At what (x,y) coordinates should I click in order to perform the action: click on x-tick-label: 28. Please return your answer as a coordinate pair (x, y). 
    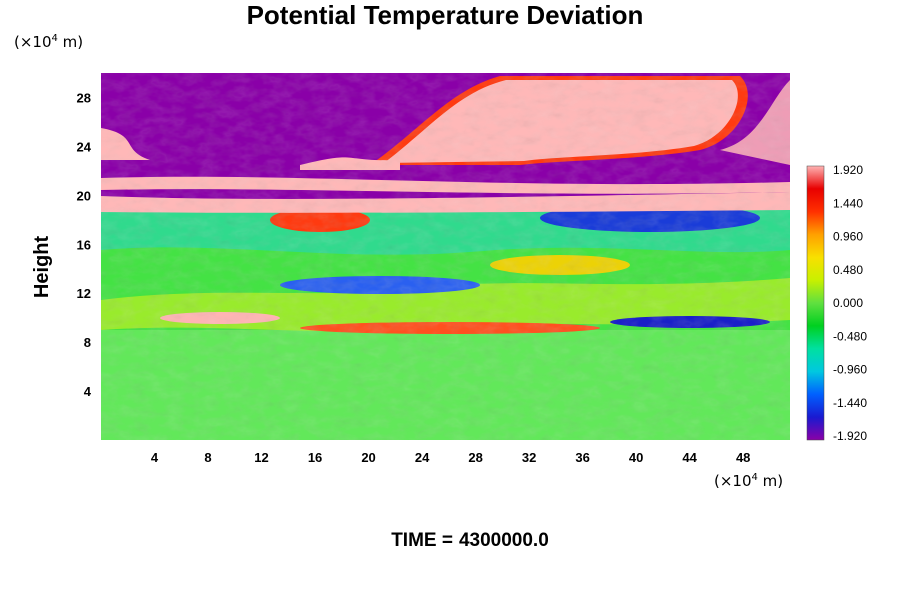
    Looking at the image, I should click on (475, 457).